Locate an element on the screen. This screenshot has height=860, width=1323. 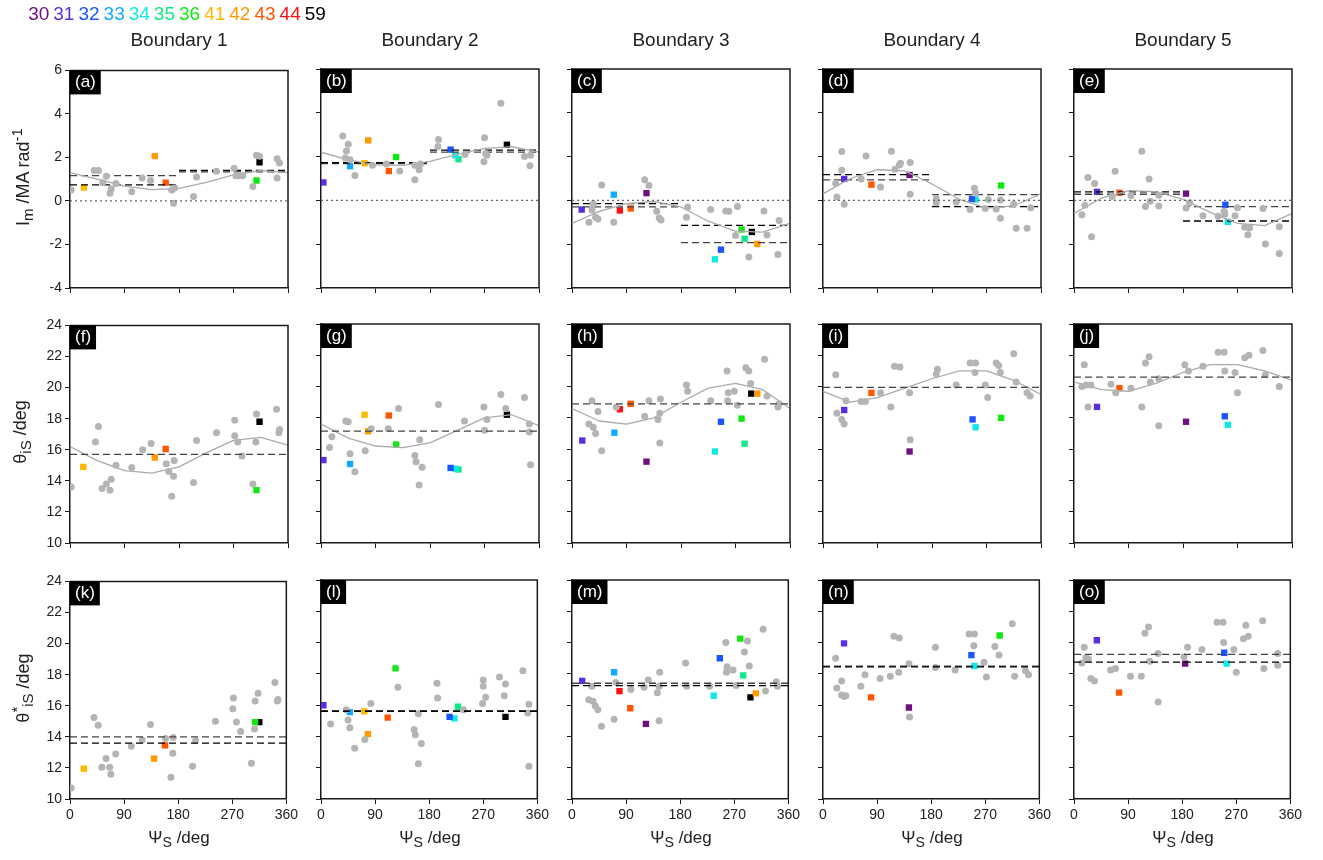
text: 59 is located at coordinates (315, 13).